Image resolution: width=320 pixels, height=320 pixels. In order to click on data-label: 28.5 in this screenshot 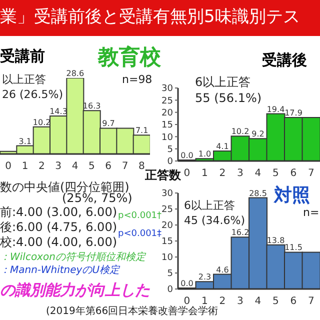, I will do `click(258, 193)`.